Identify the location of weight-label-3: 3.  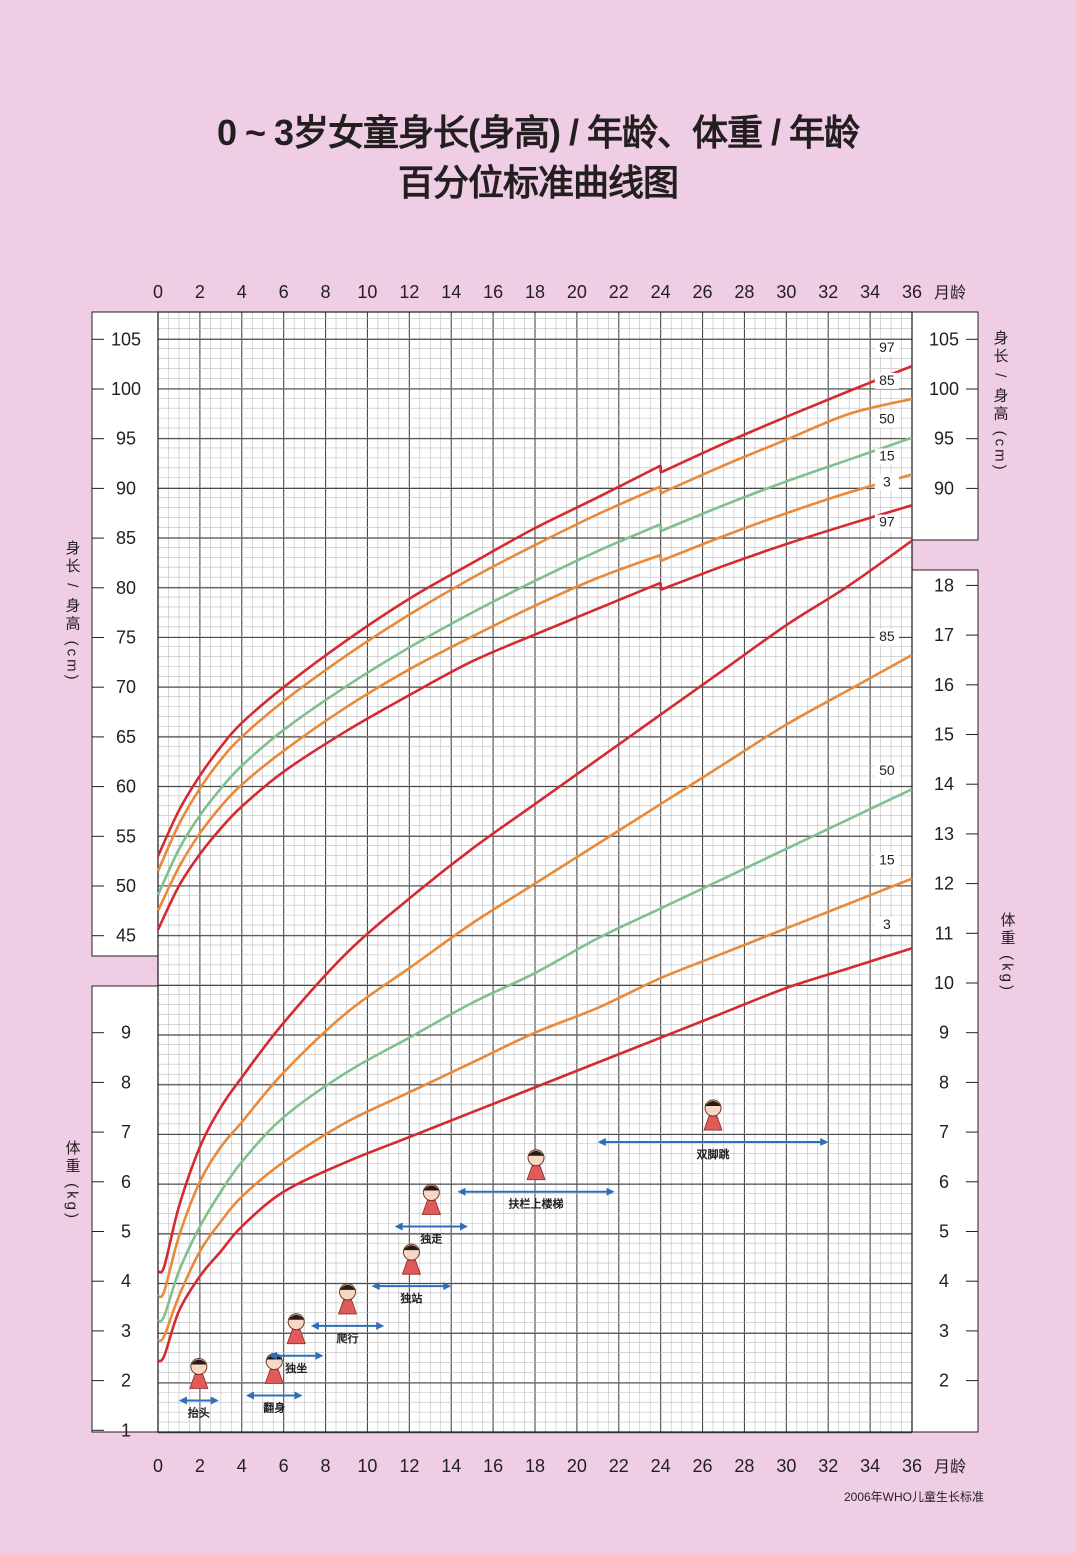
(887, 924).